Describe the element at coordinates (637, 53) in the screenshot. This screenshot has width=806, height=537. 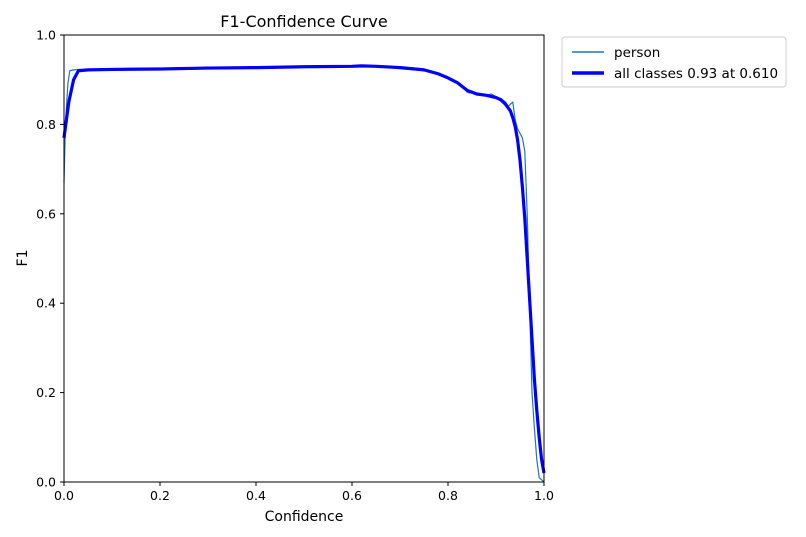
I see `legend-label-person: person` at that location.